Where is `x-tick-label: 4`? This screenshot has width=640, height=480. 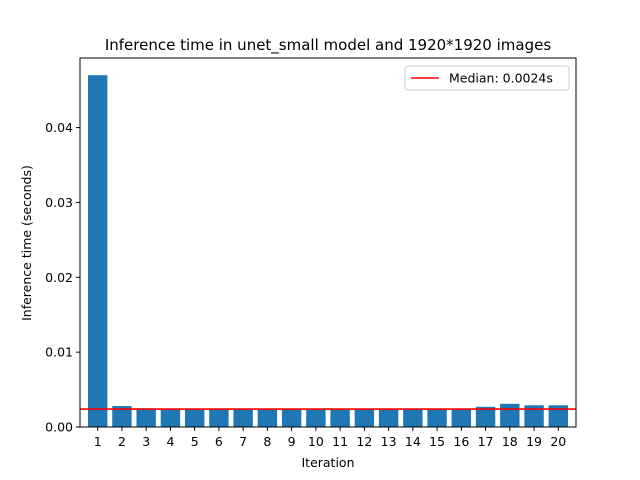 x-tick-label: 4 is located at coordinates (170, 441).